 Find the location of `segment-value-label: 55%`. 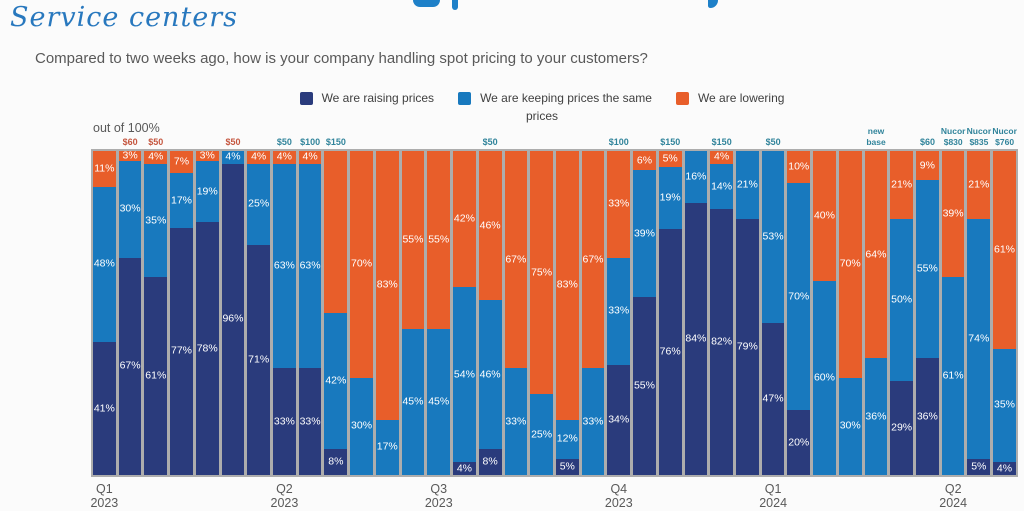

segment-value-label: 55% is located at coordinates (439, 239).